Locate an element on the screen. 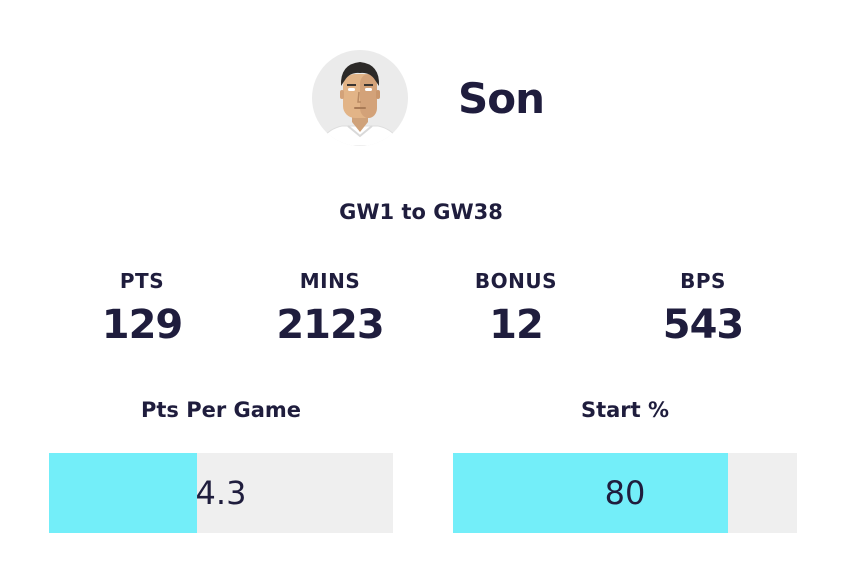 The image size is (842, 562). stat-pts: PTS 129 is located at coordinates (142, 308).